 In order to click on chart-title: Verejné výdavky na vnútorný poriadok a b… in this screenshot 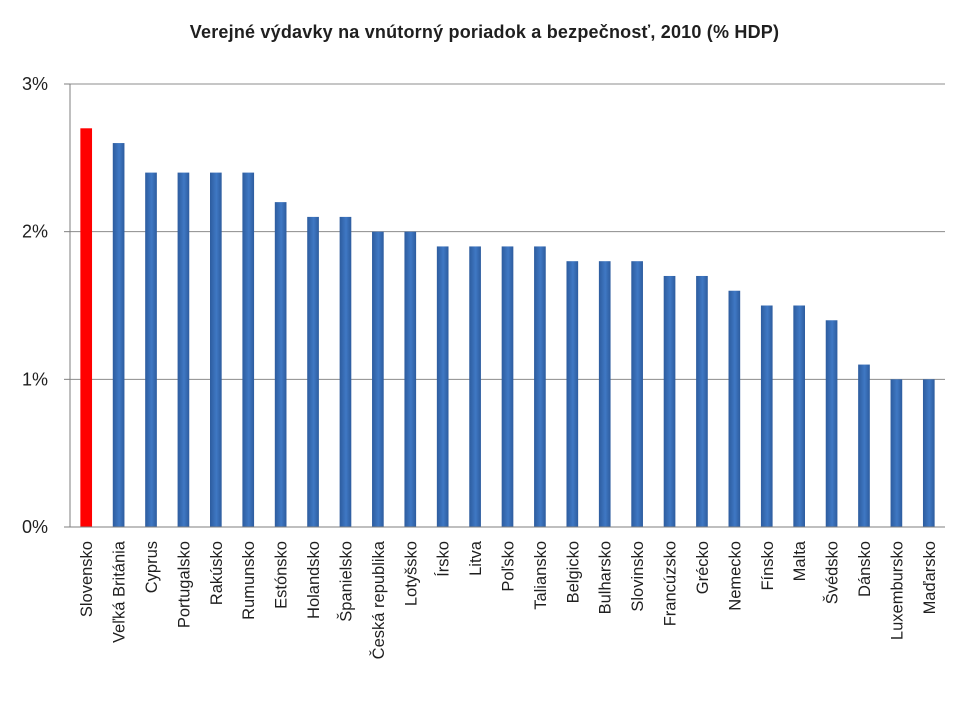, I will do `click(484, 32)`.